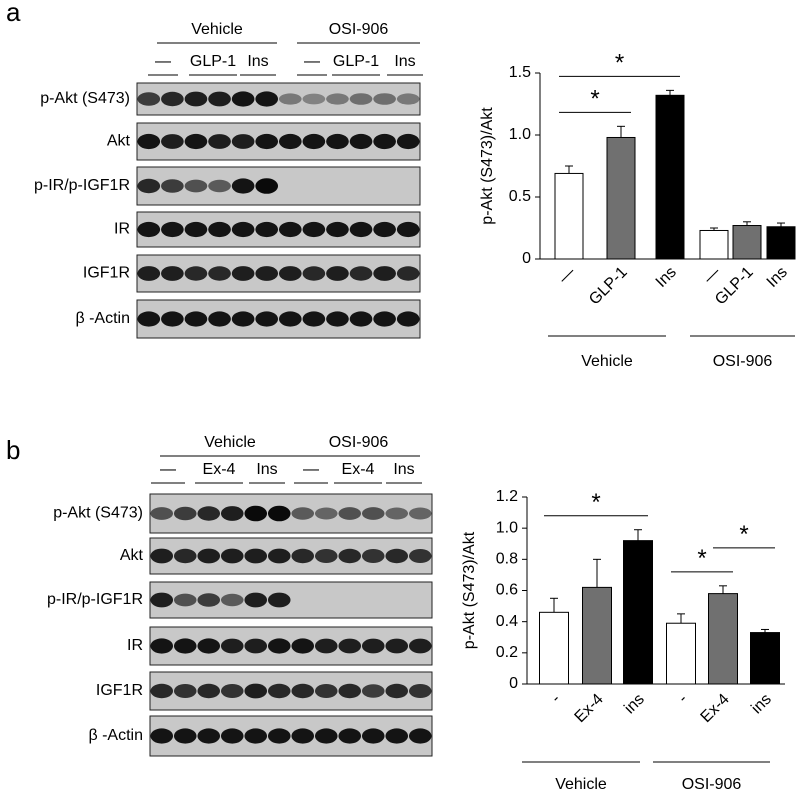  I want to click on x-tick-label: —, so click(711, 275).